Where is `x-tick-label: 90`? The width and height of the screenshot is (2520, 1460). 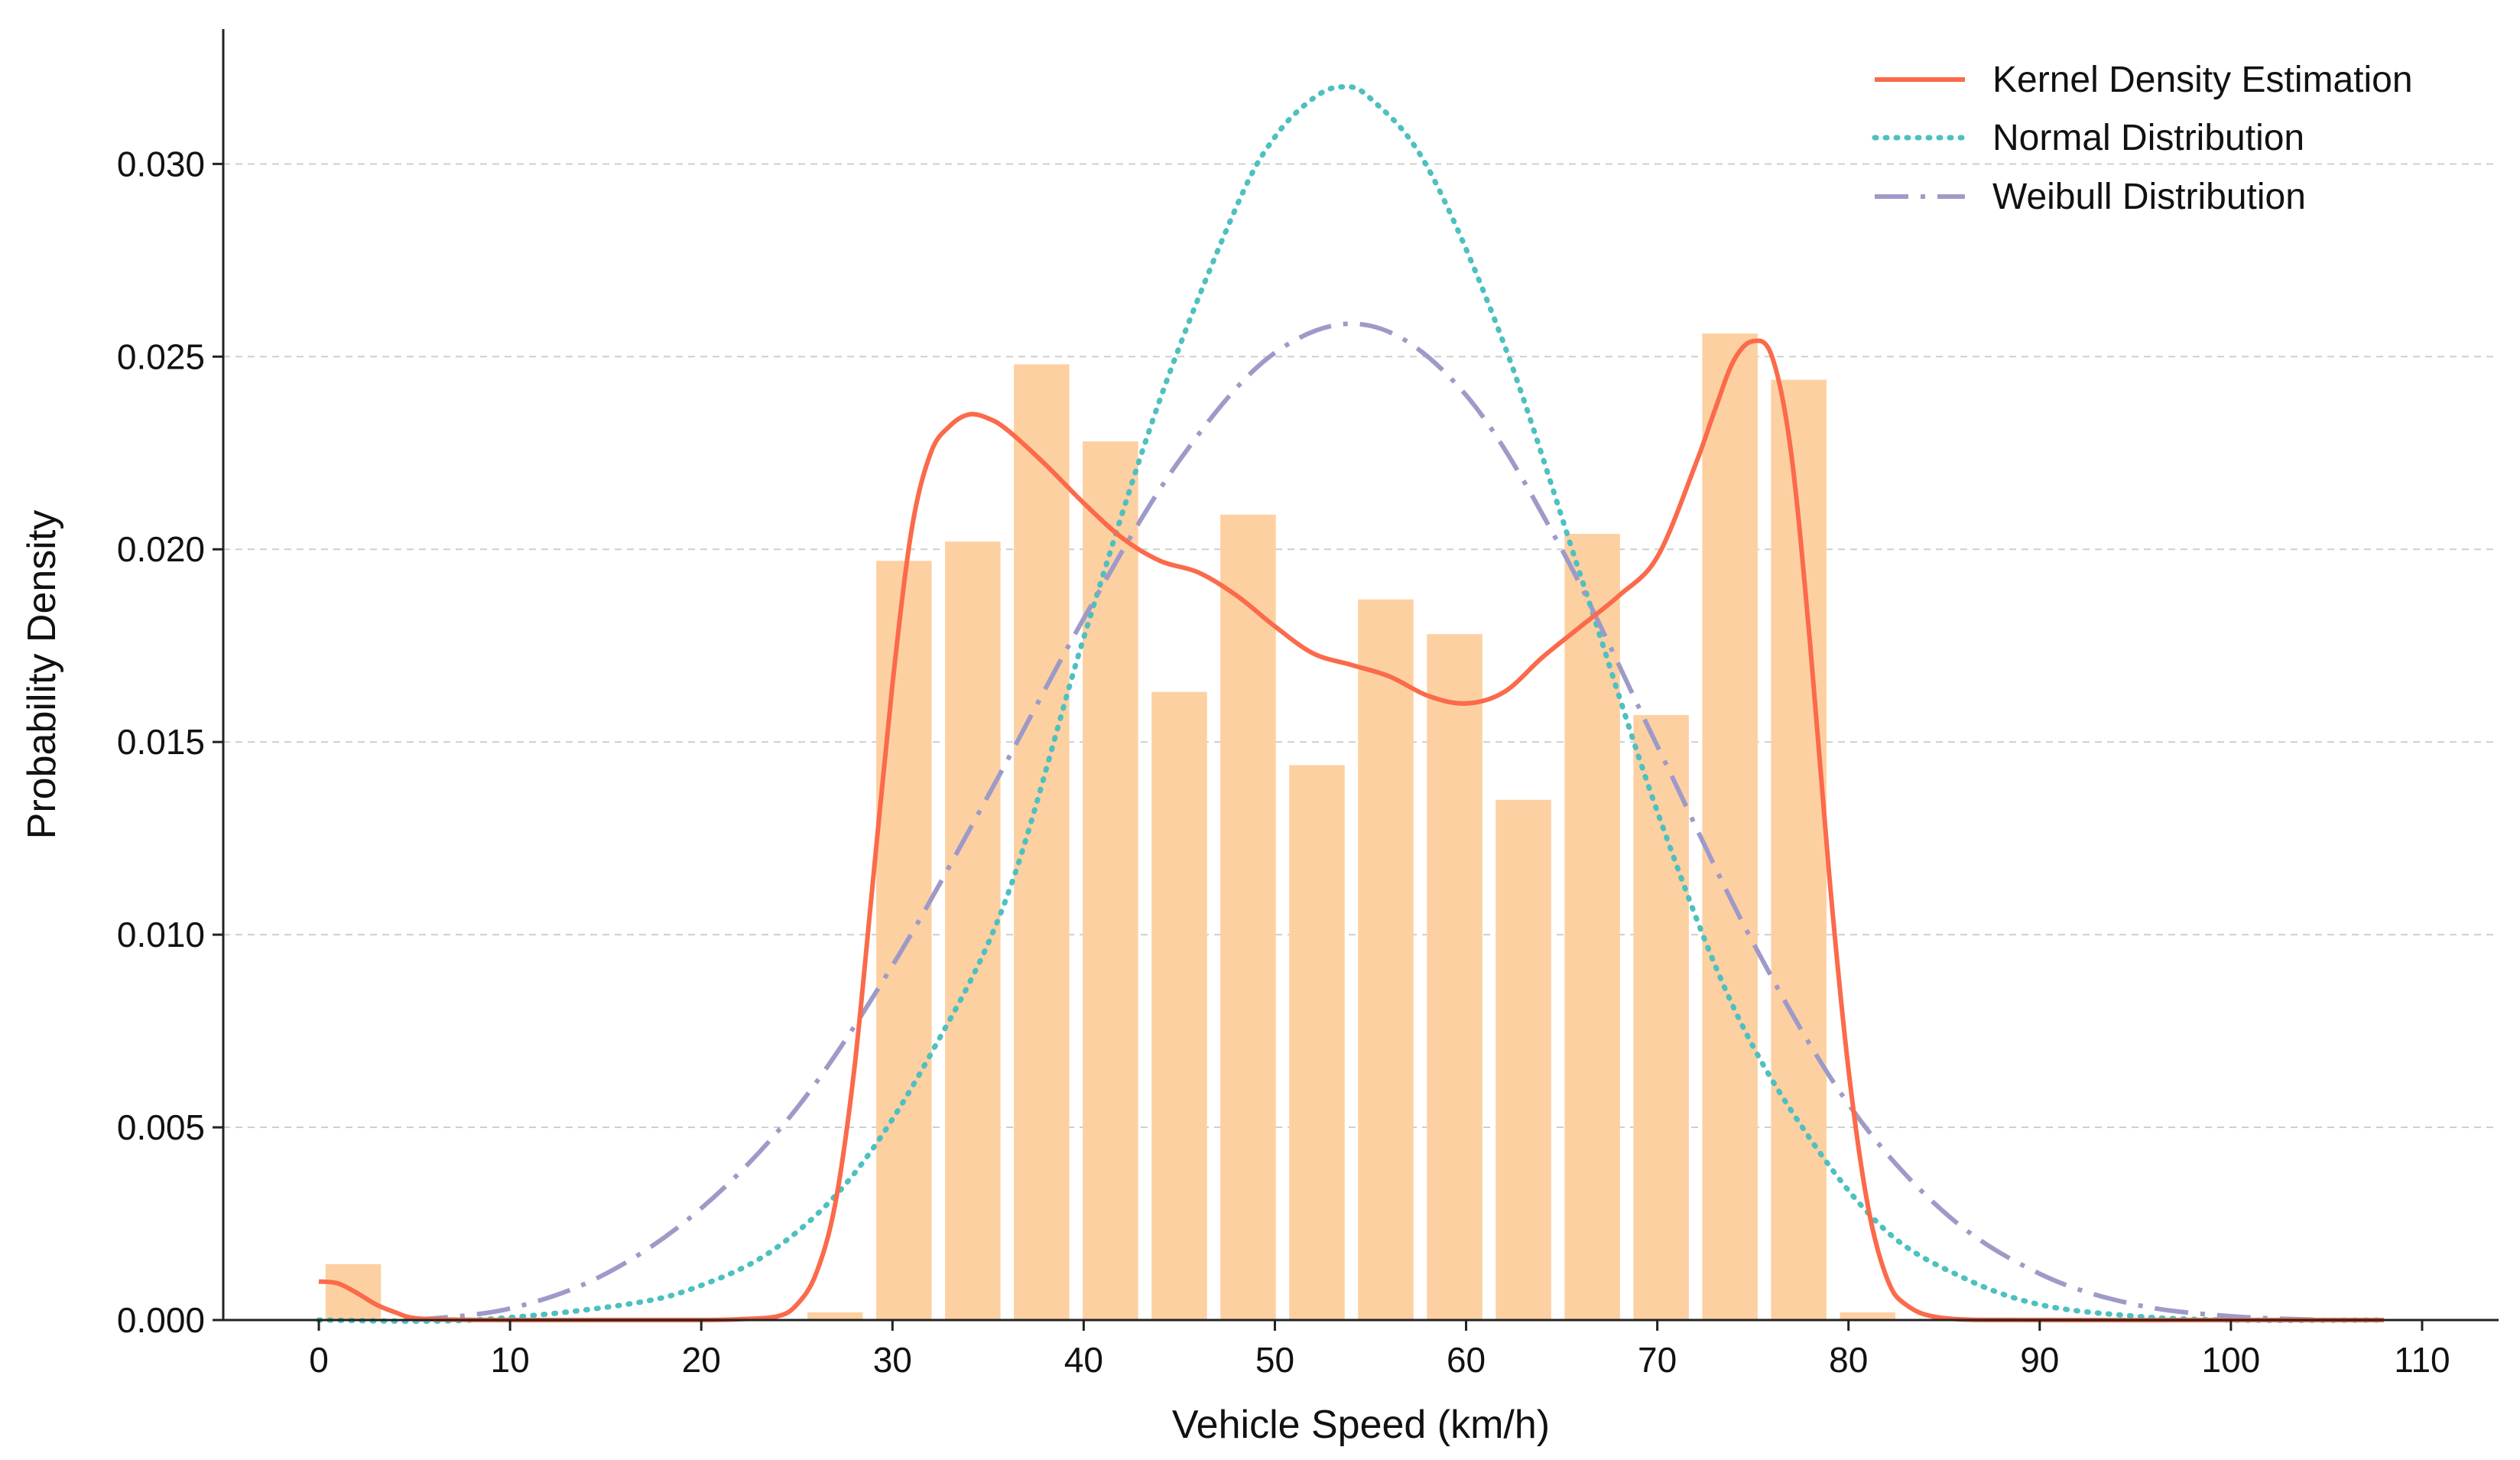
x-tick-label: 90 is located at coordinates (2039, 1360).